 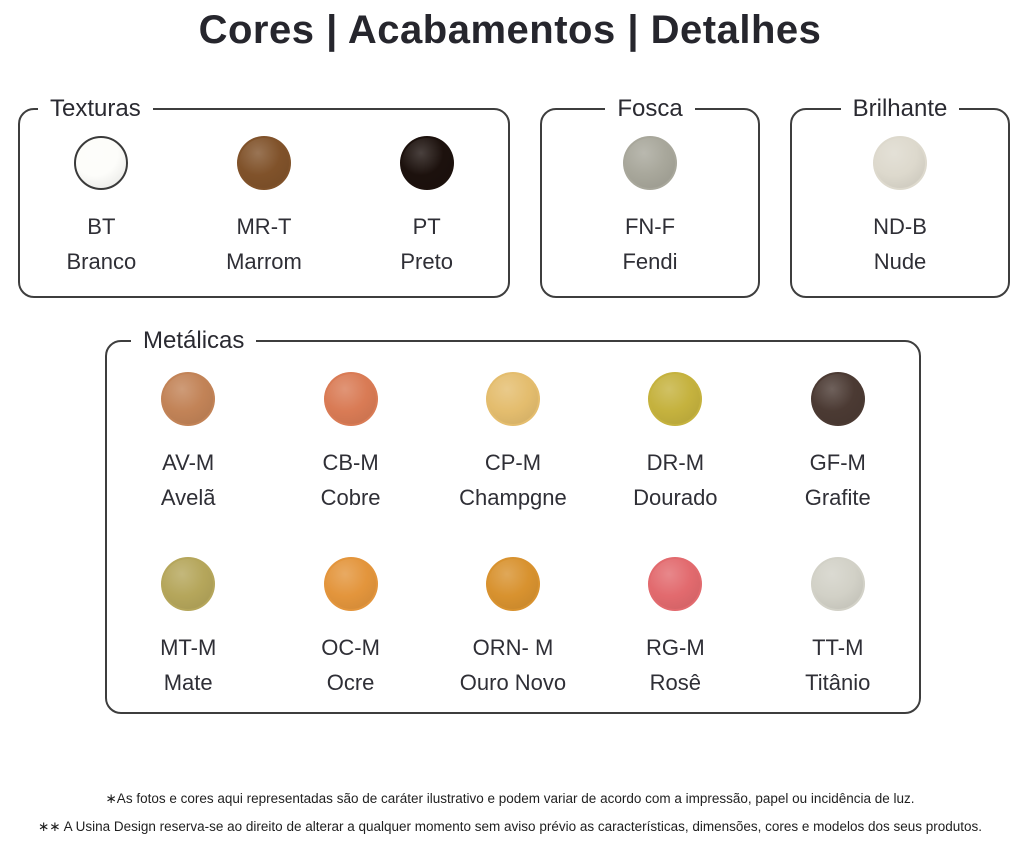 I want to click on swatch-name: Champgne, so click(x=513, y=498).